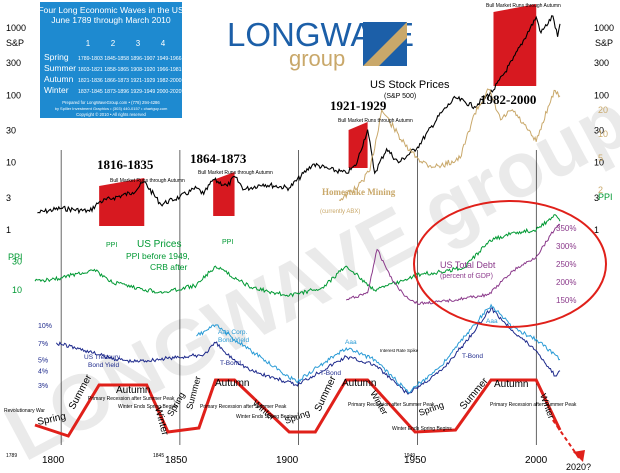 The height and width of the screenshot is (473, 620). I want to click on bond-yield-label: Bond Yield, so click(233, 340).